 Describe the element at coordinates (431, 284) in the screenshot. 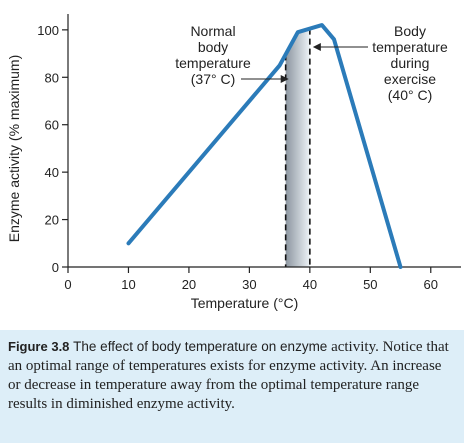

I see `x-tick-label: 60` at that location.